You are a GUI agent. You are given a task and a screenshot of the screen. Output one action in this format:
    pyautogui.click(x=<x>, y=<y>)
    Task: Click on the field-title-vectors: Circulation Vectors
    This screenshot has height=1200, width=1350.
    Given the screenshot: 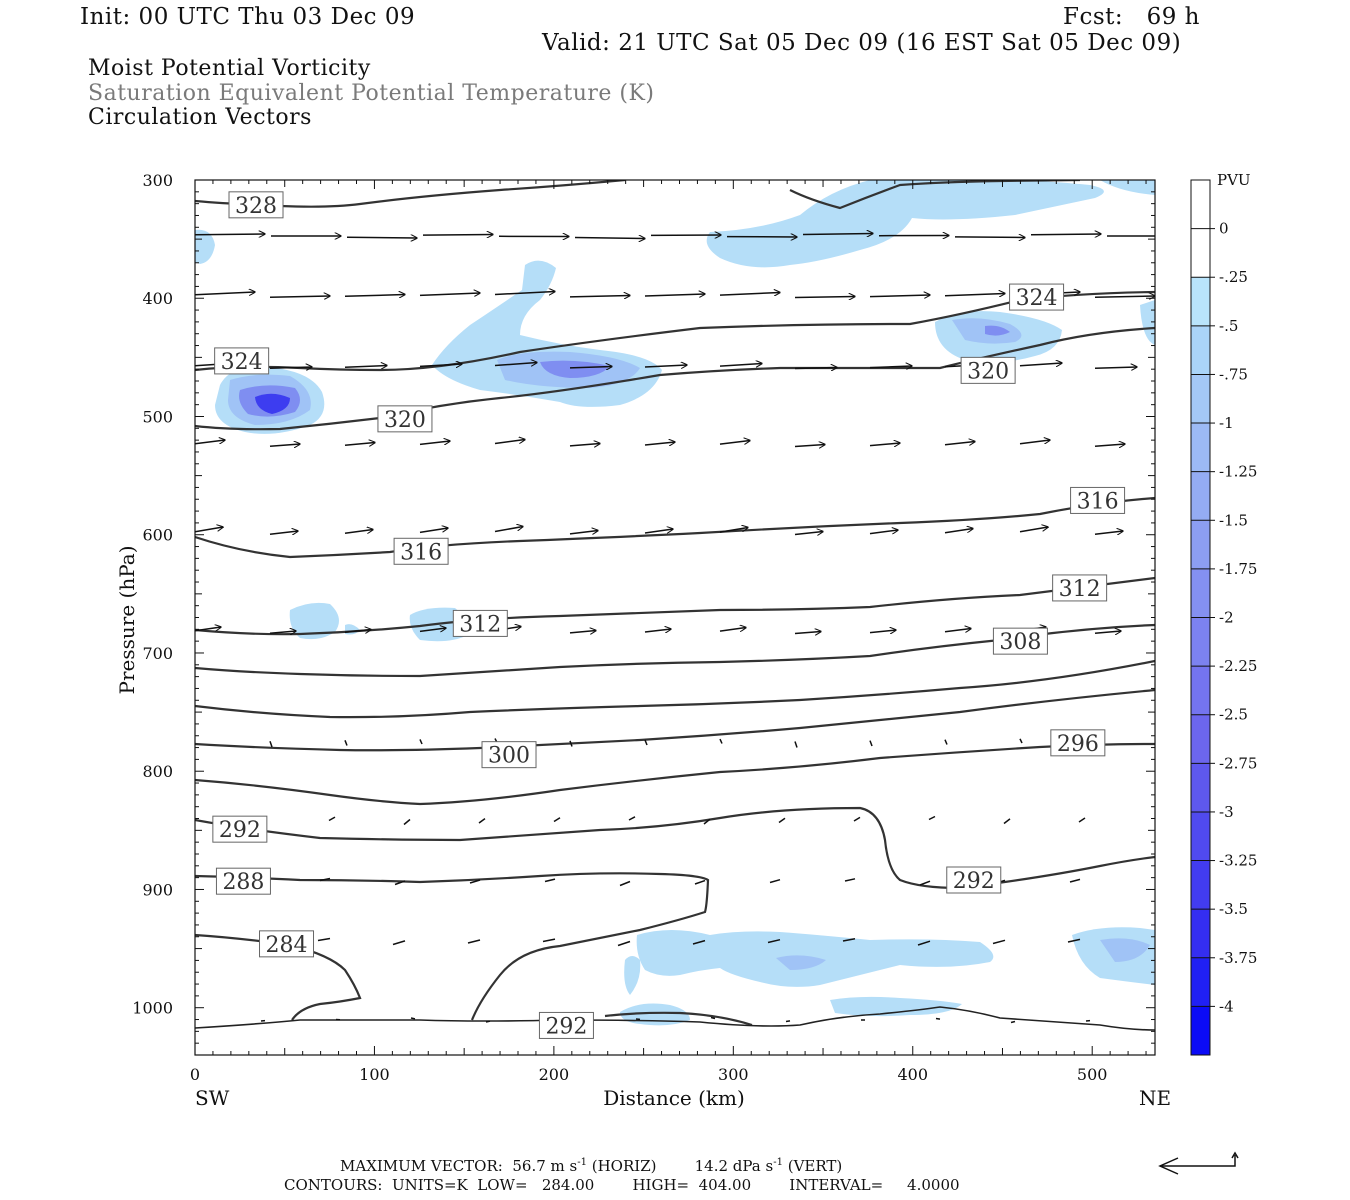 What is the action you would take?
    pyautogui.click(x=200, y=117)
    